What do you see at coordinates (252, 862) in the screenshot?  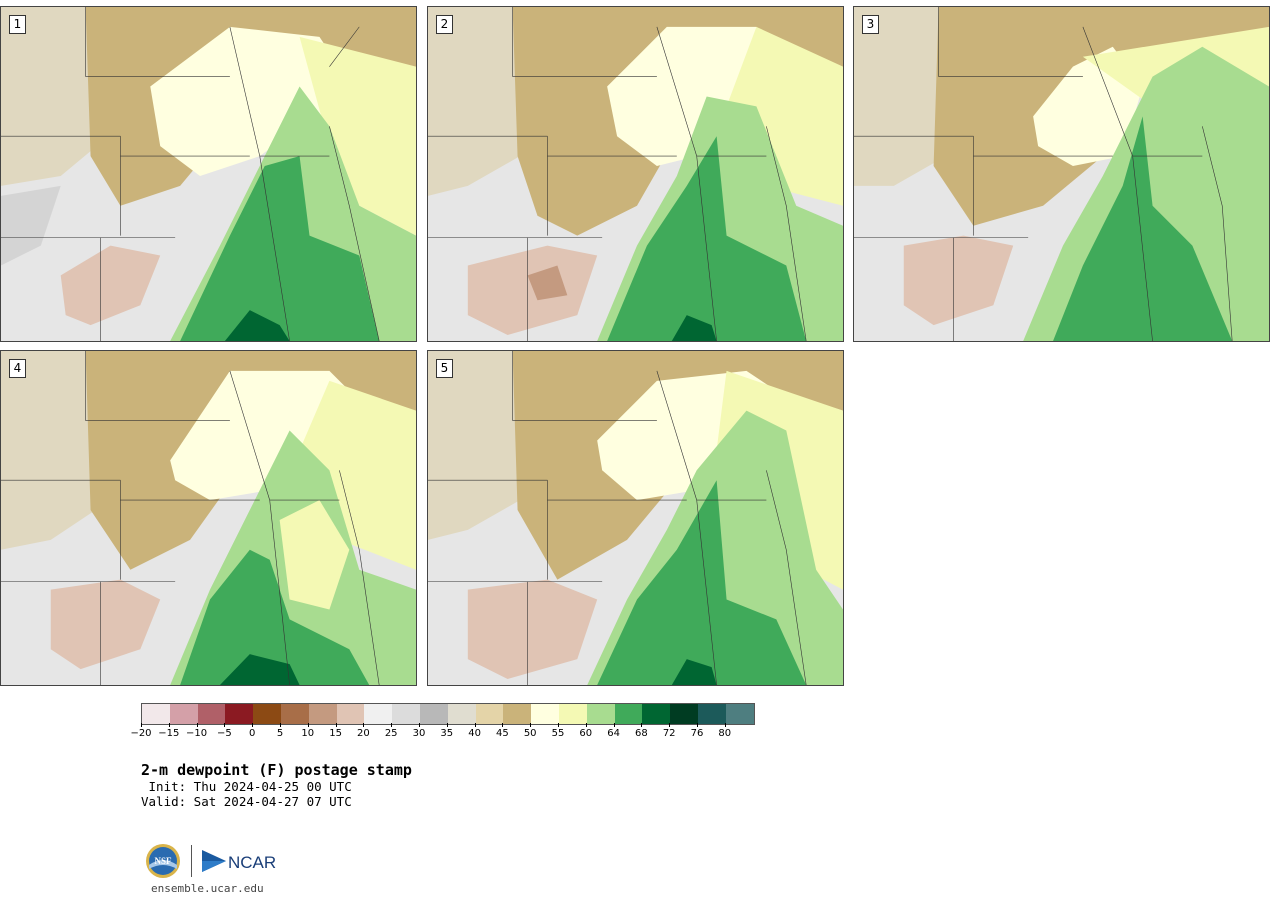 I see `ncar-logo-text: NCAR` at bounding box center [252, 862].